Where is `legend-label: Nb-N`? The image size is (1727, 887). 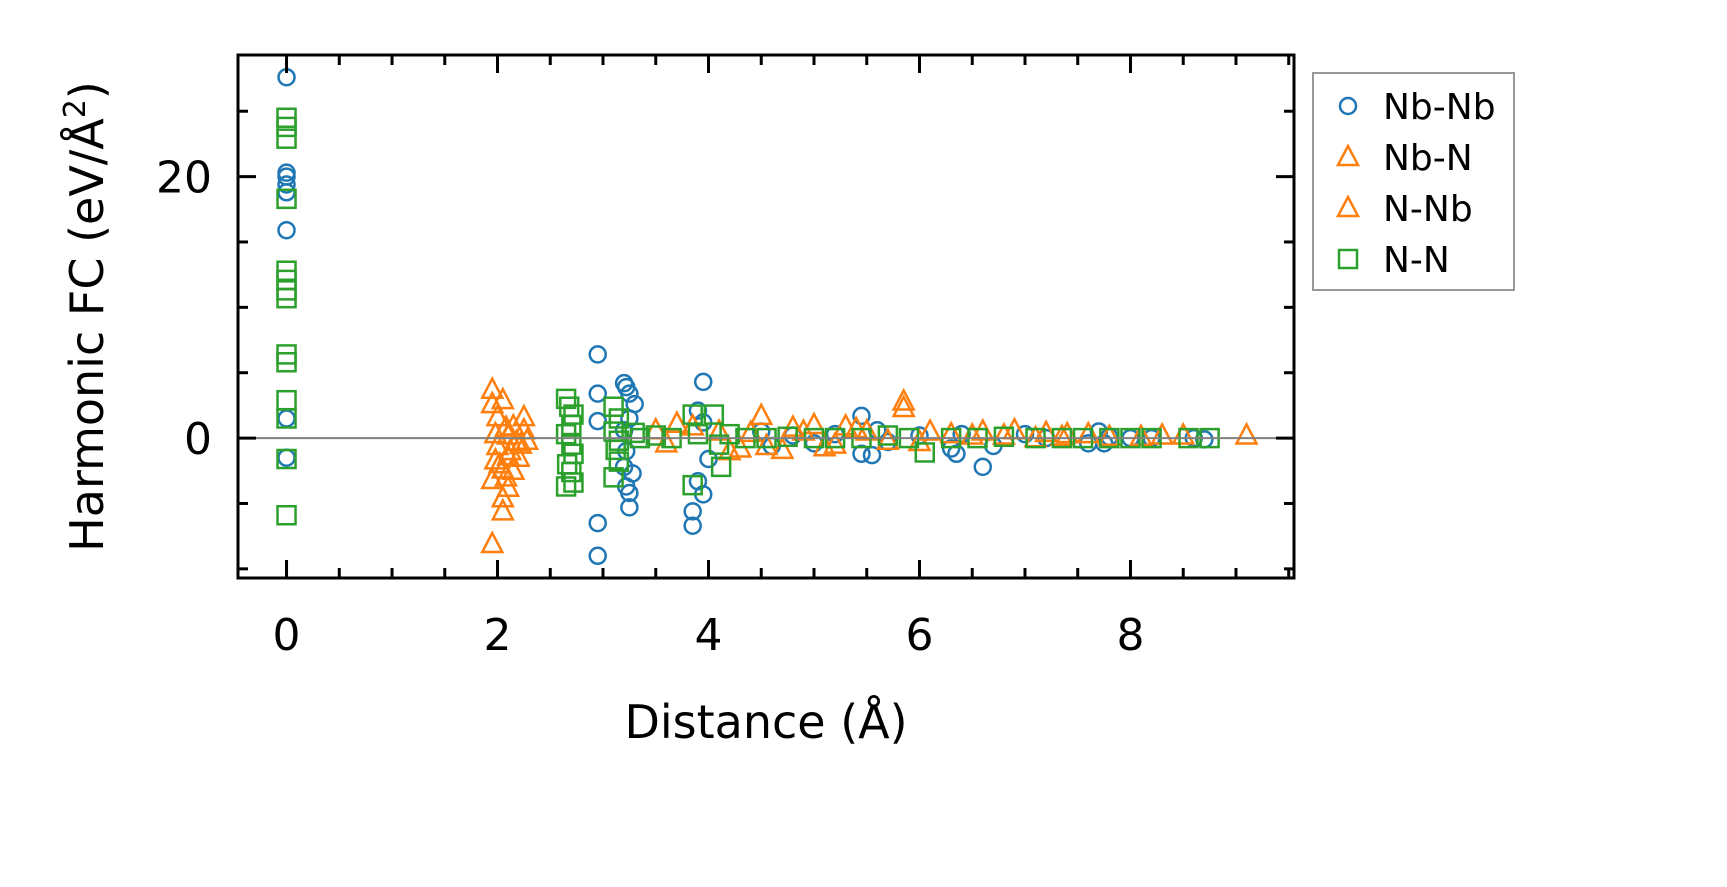
legend-label: Nb-N is located at coordinates (1428, 158).